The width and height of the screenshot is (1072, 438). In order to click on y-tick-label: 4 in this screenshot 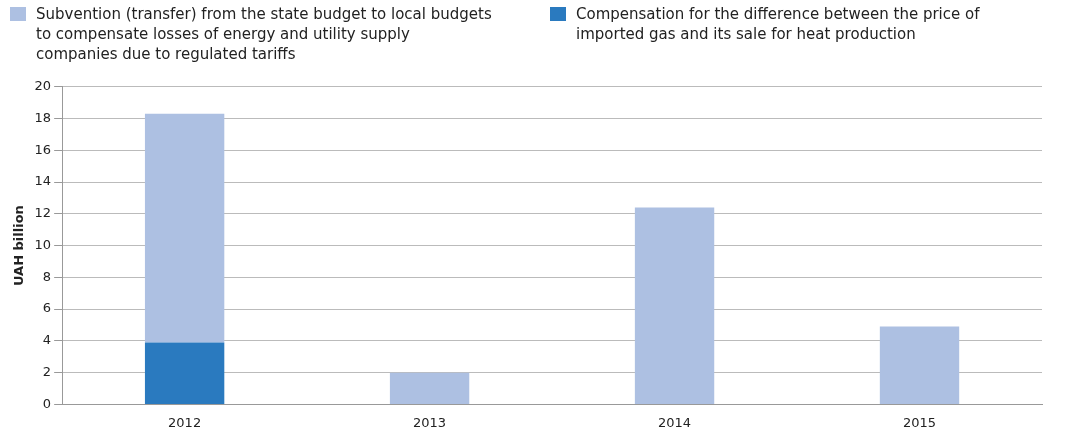, I will do `click(47, 340)`.